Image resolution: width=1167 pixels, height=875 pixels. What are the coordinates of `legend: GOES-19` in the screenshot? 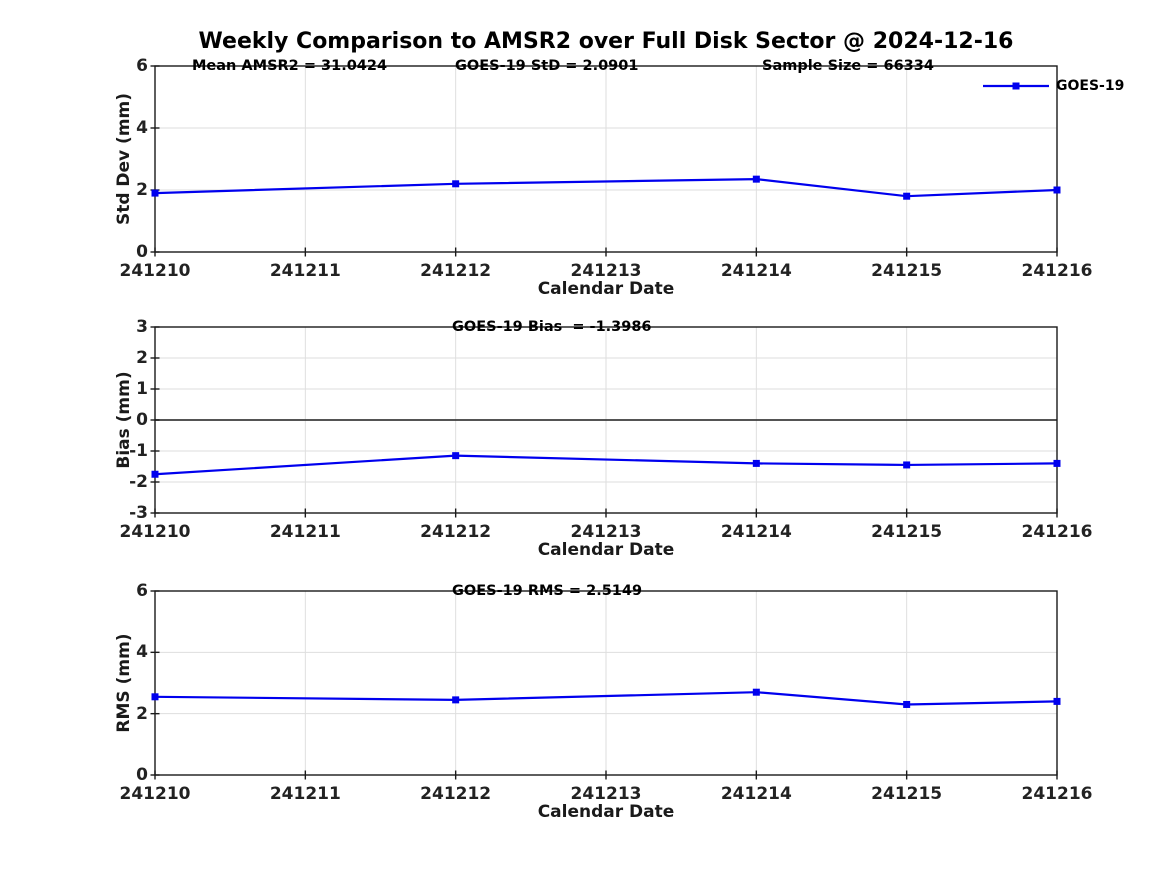 It's located at (1053, 86).